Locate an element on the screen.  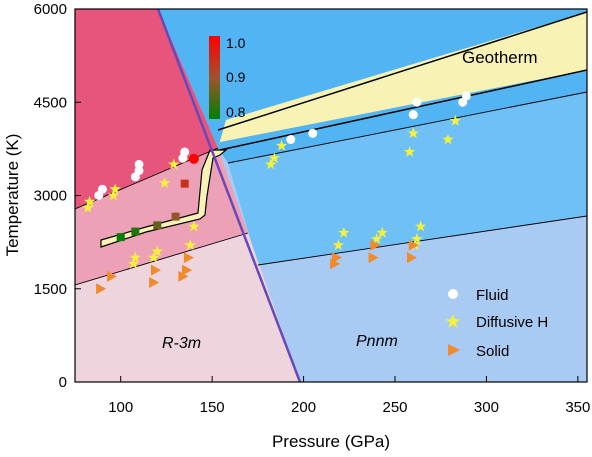
x-axis-title: Pressure (GPa) is located at coordinates (331, 441).